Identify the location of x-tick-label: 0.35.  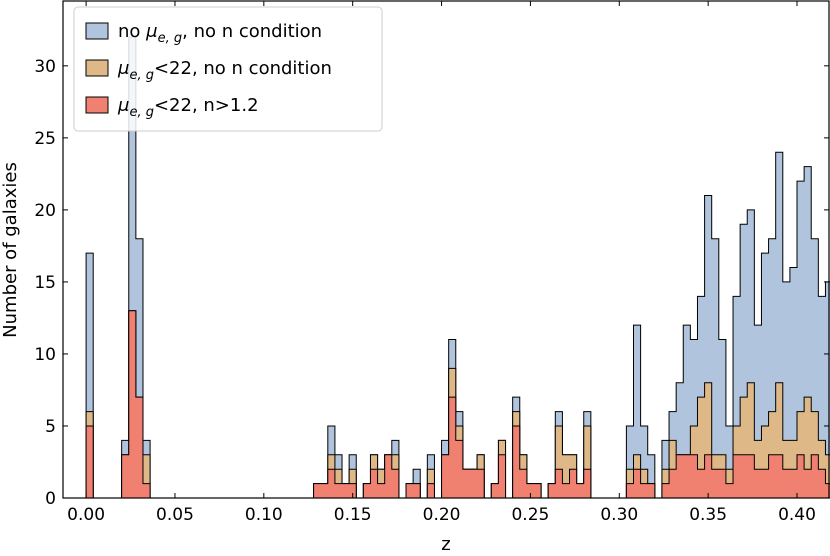
(708, 515).